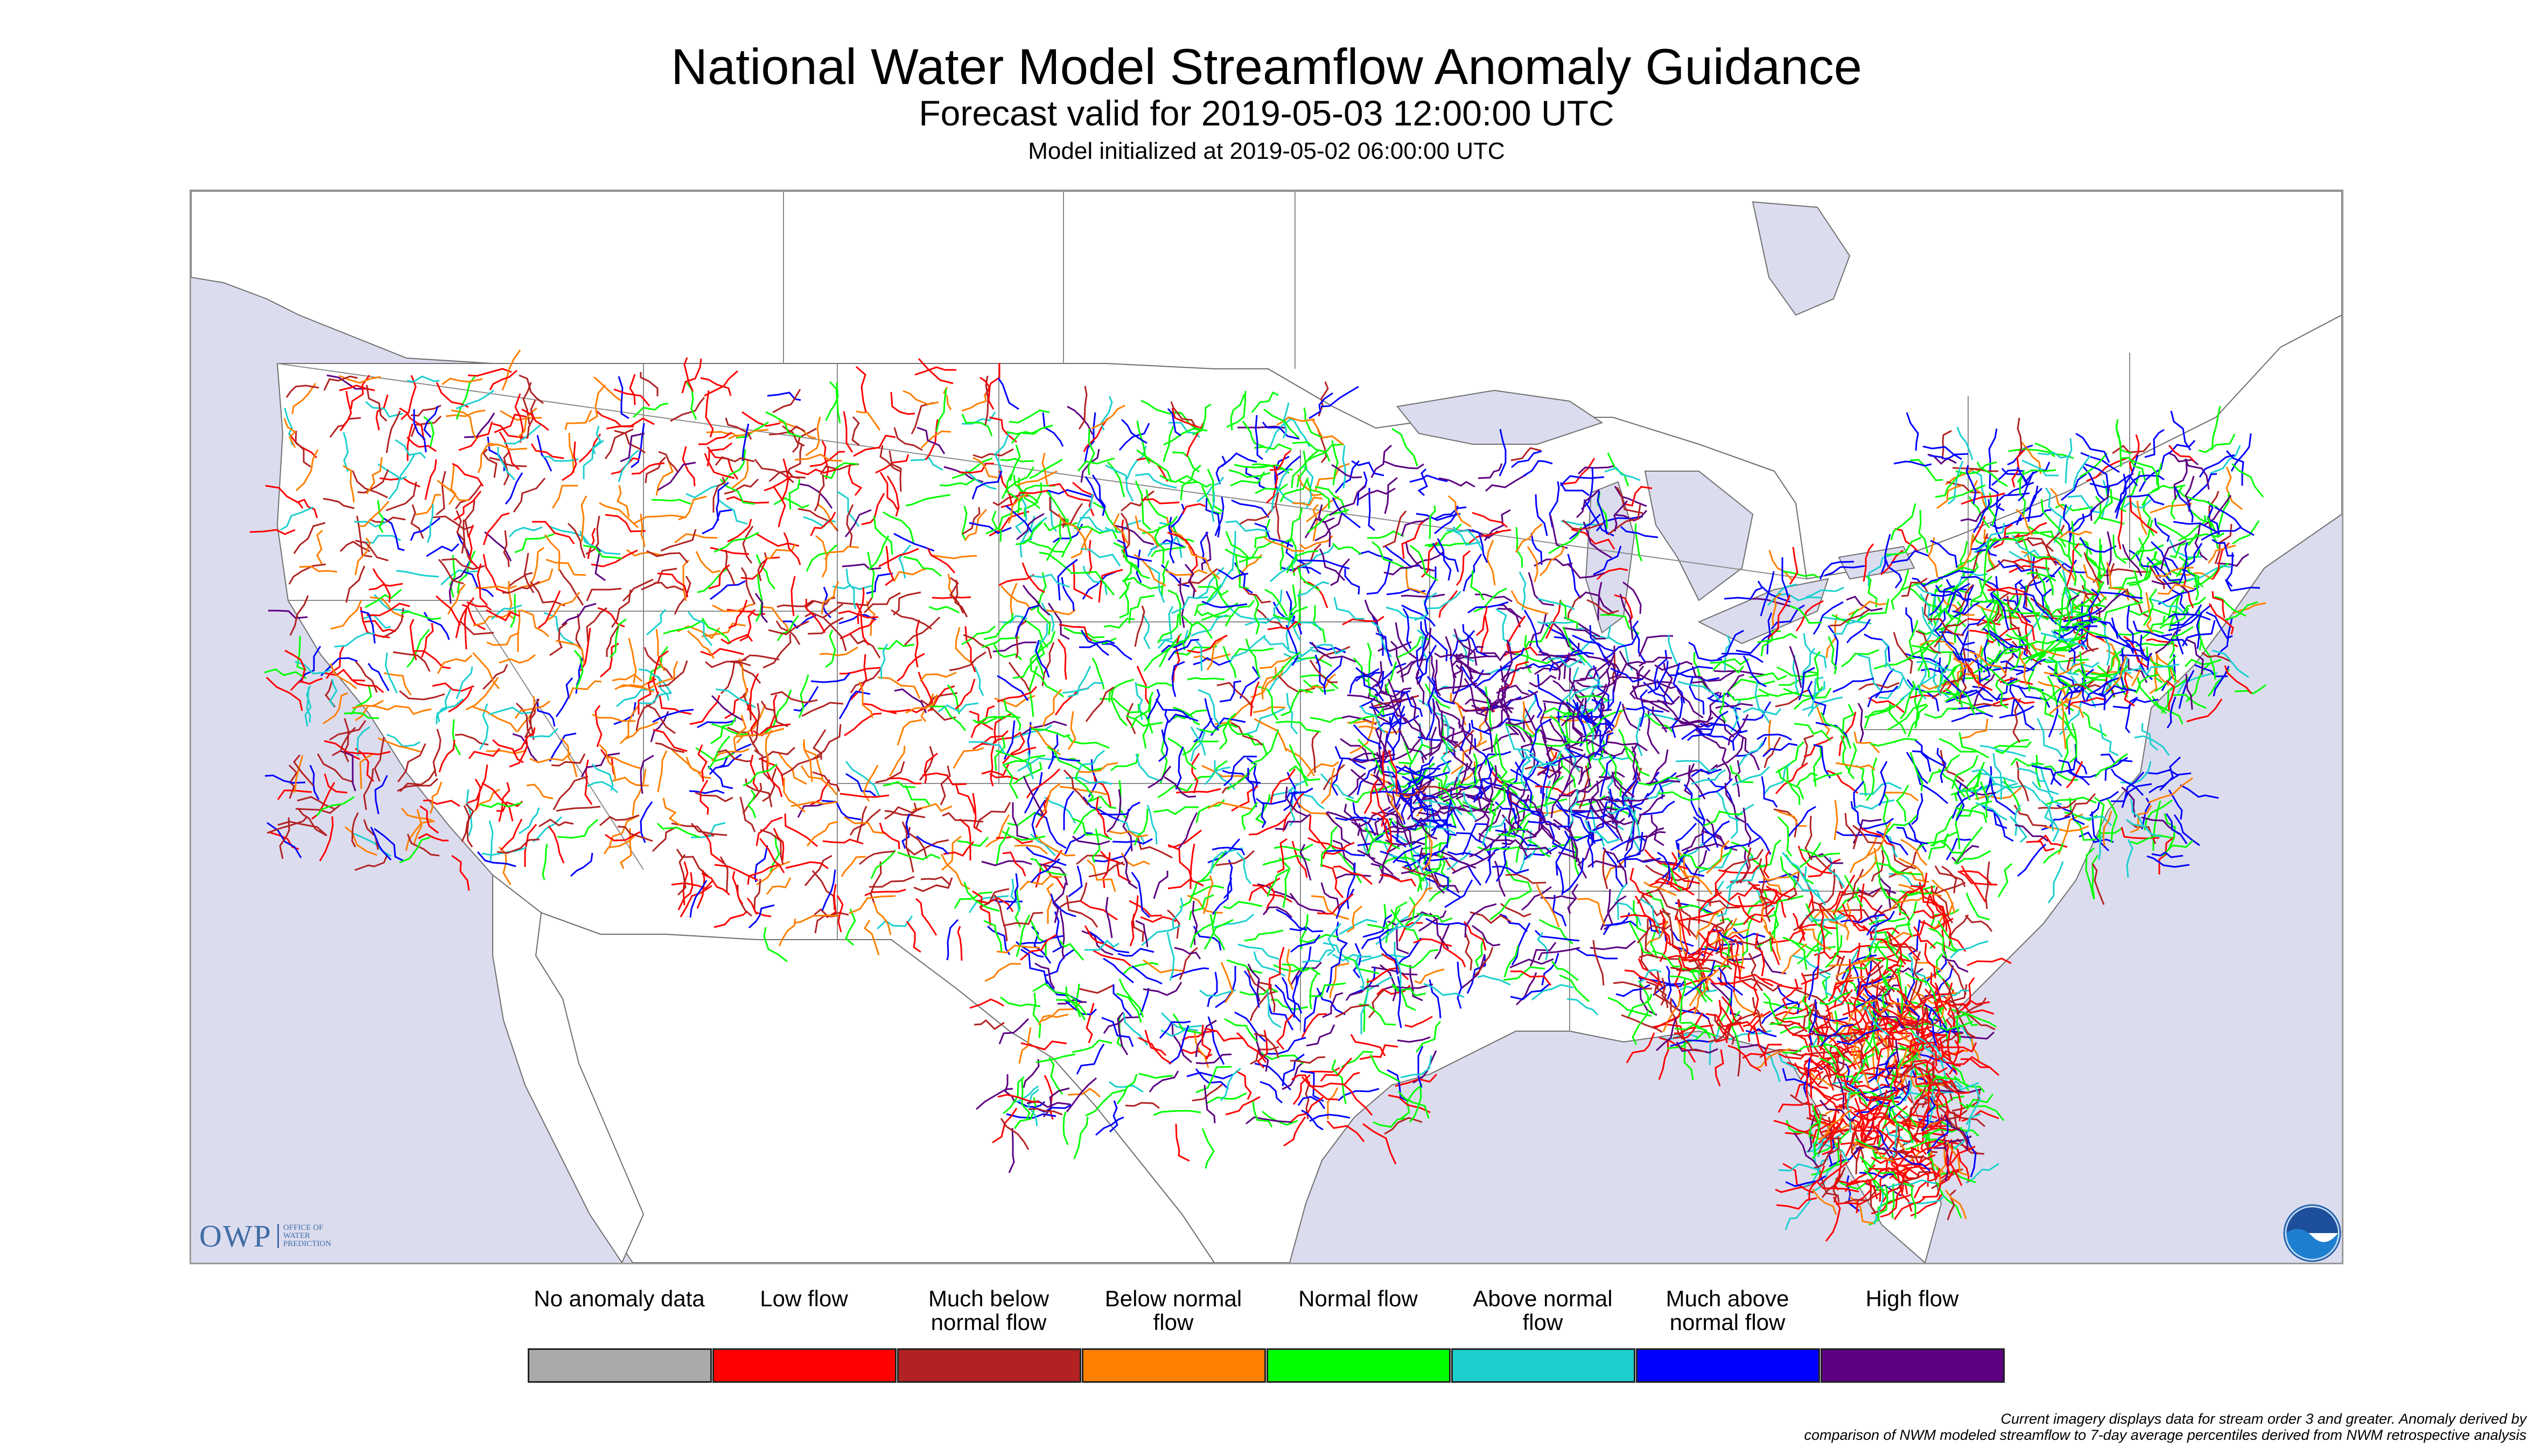  What do you see at coordinates (568, 1068) in the screenshot?
I see `baja-peninsula` at bounding box center [568, 1068].